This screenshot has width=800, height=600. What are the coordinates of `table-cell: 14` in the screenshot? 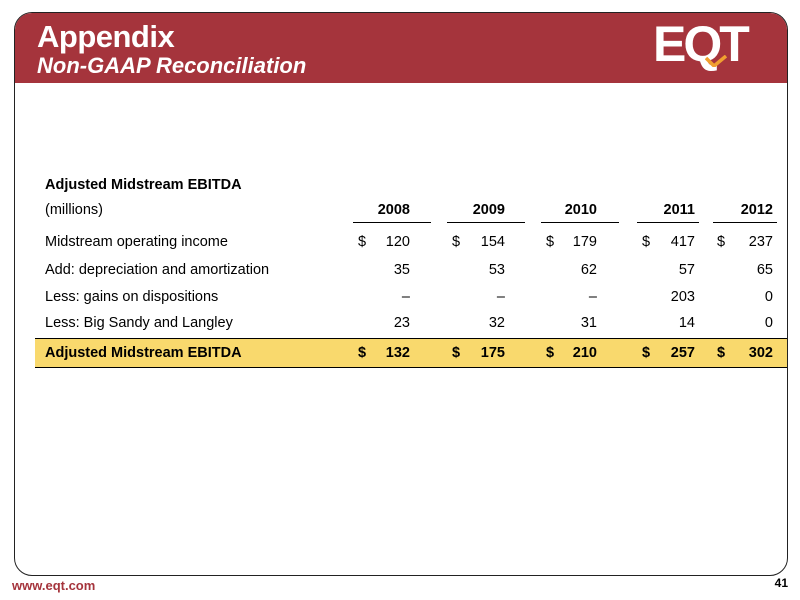 It's located at (686, 323).